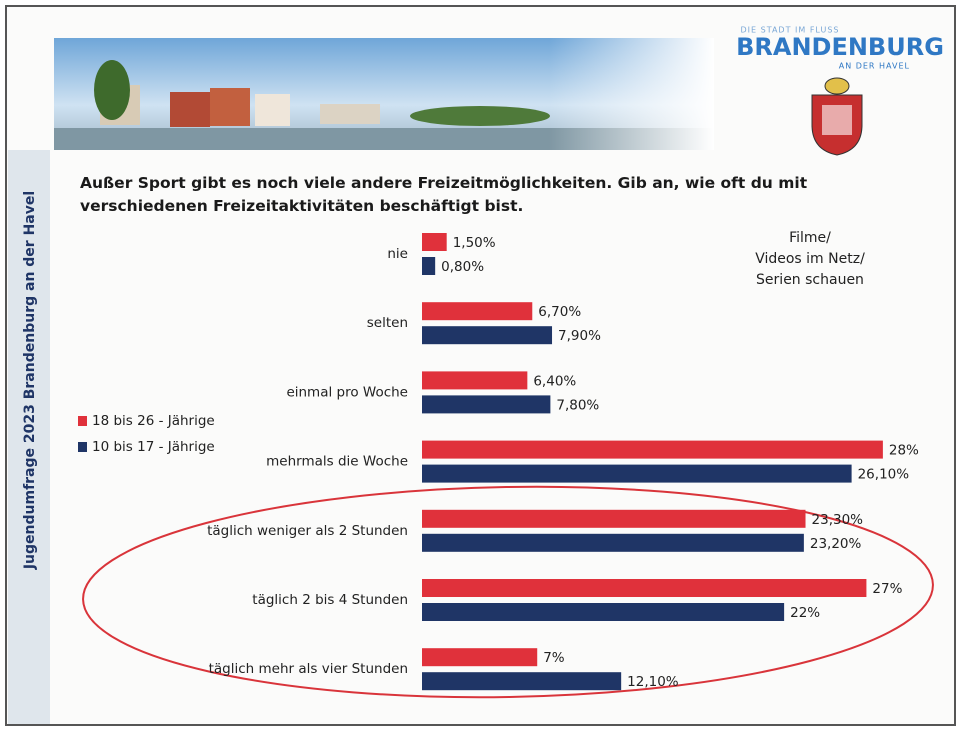  I want to click on value-label: 6,70%, so click(559, 312).